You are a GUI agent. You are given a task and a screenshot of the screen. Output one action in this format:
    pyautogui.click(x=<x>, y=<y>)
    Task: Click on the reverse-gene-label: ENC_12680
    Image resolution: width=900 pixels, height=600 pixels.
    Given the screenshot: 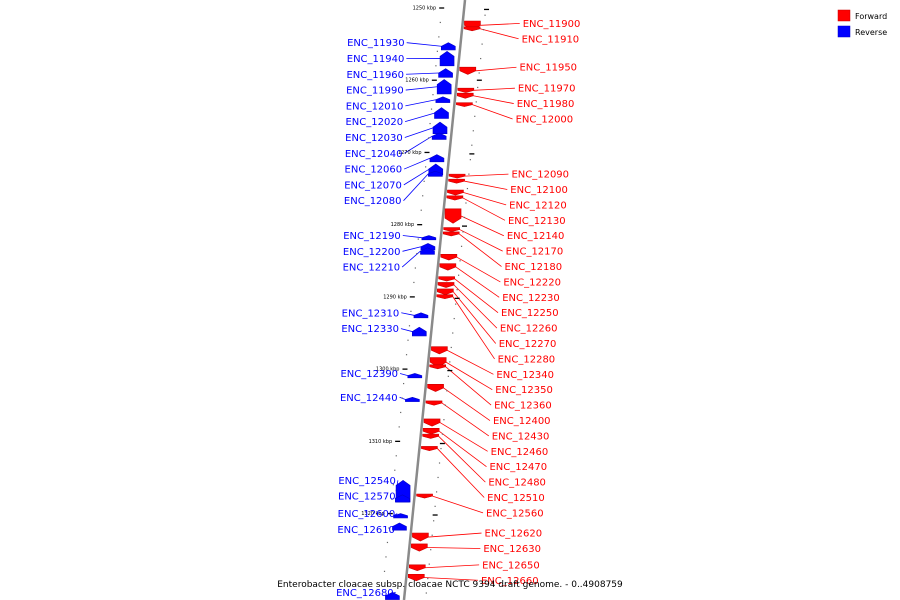 What is the action you would take?
    pyautogui.click(x=365, y=593)
    